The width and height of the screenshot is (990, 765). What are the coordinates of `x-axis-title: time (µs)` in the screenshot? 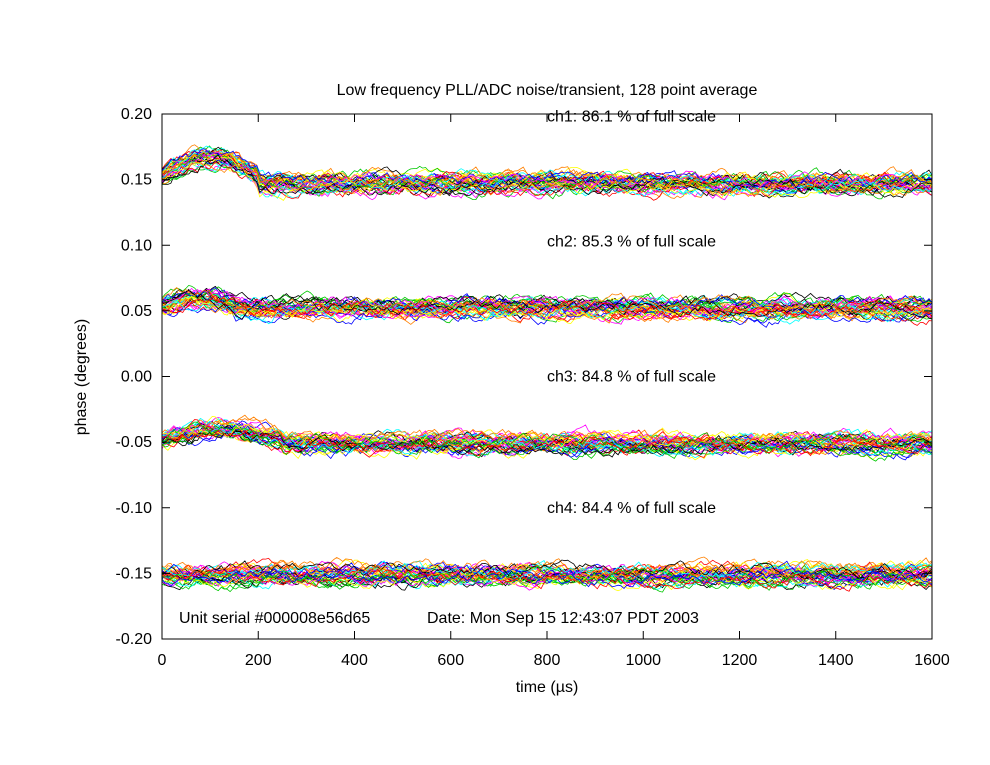 It's located at (547, 687).